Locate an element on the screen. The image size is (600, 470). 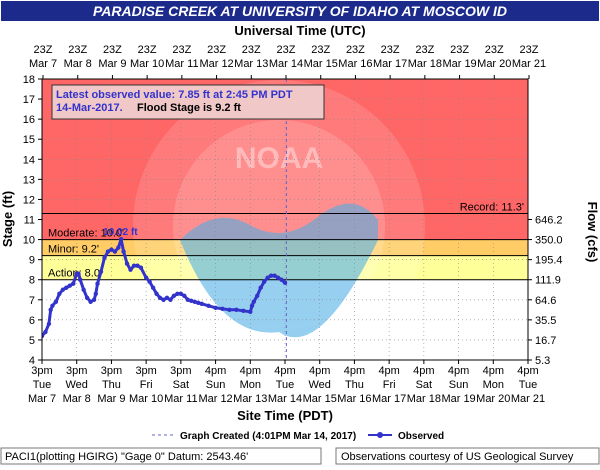
x-tick-date: Mar 8 is located at coordinates (77, 399).